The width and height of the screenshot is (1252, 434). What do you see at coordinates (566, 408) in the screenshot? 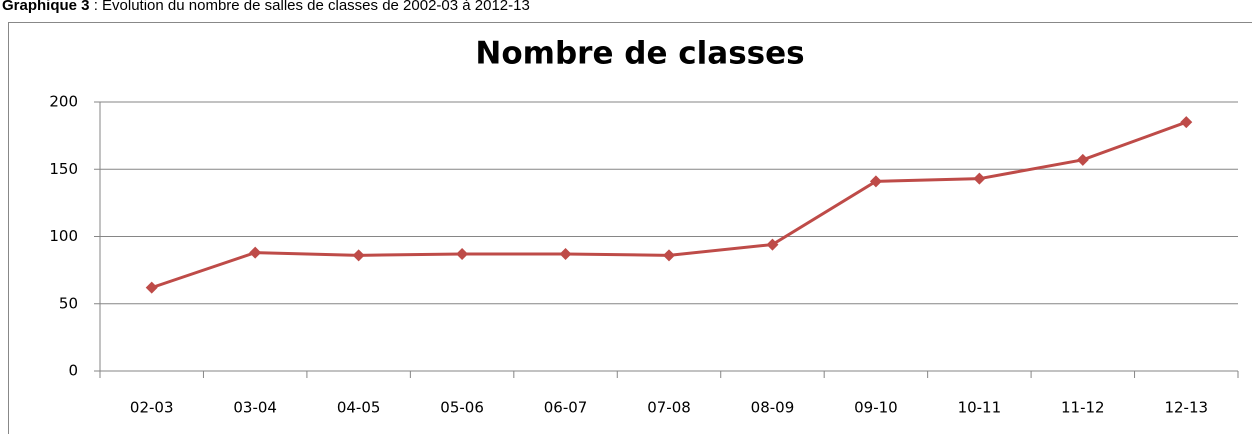
I see `x-tick-label: 06-07` at bounding box center [566, 408].